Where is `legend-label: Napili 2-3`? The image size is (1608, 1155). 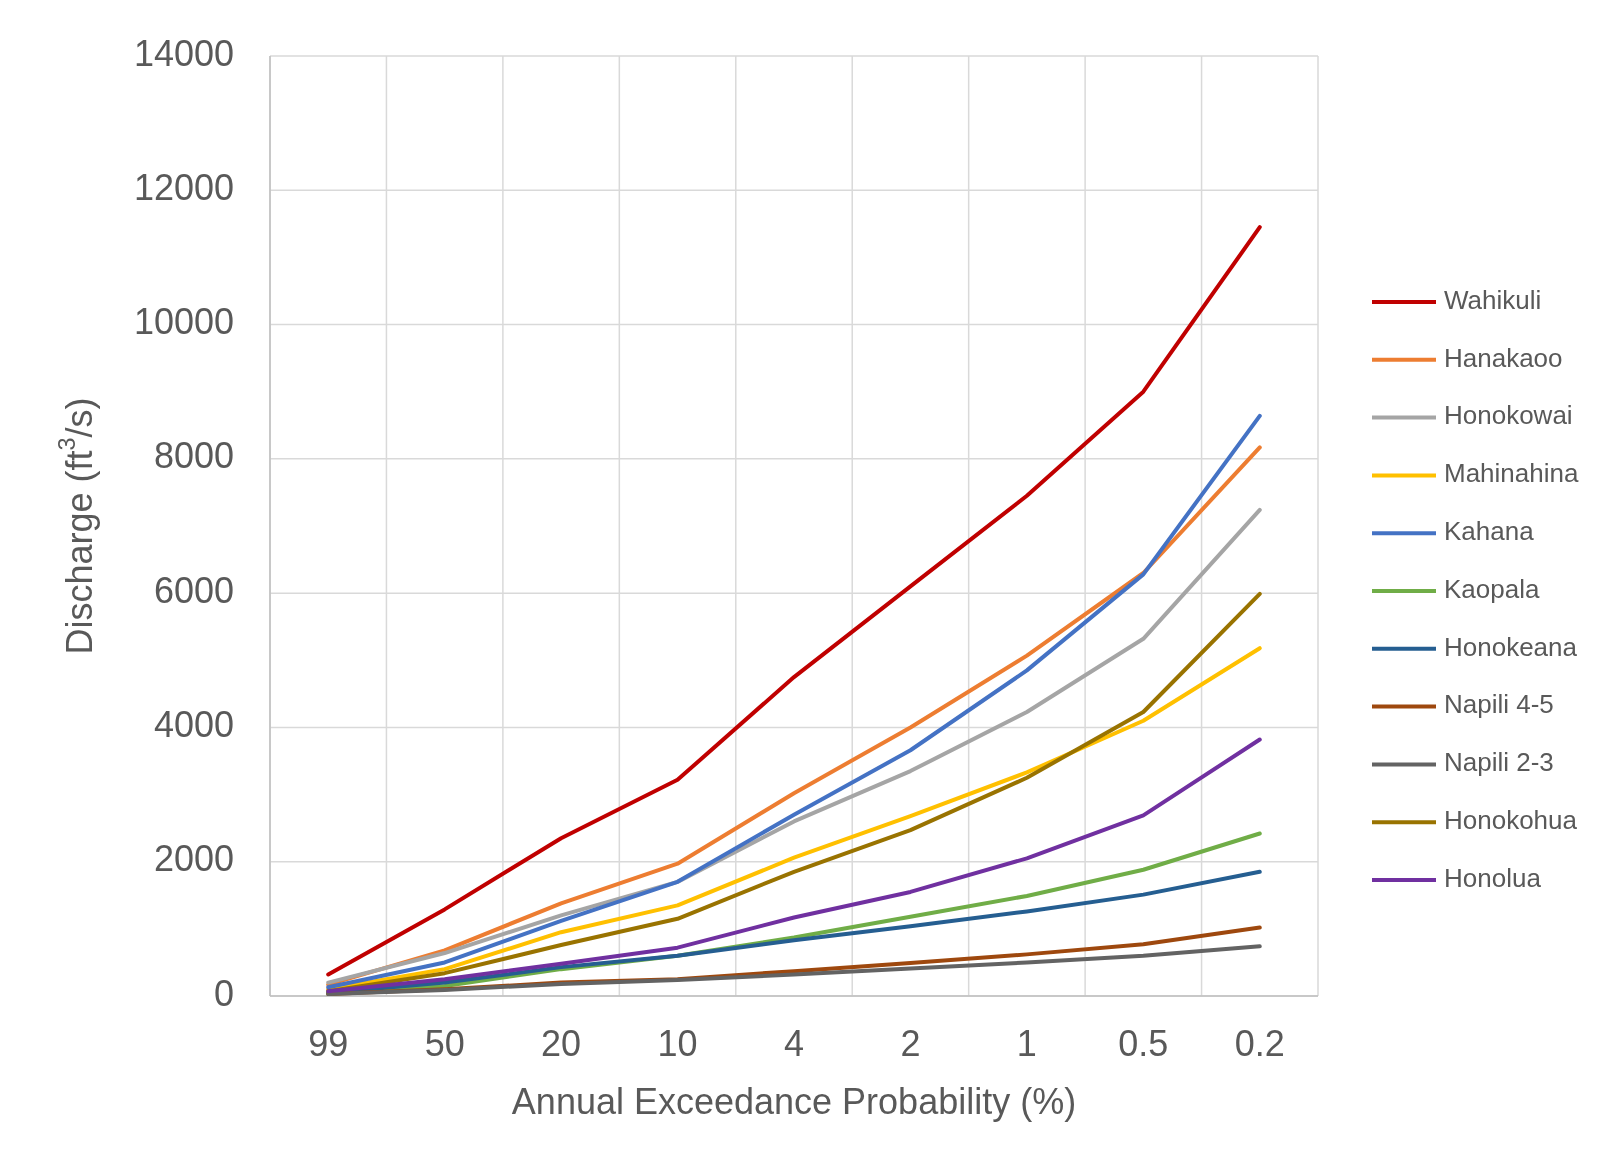
legend-label: Napili 2-3 is located at coordinates (1499, 762).